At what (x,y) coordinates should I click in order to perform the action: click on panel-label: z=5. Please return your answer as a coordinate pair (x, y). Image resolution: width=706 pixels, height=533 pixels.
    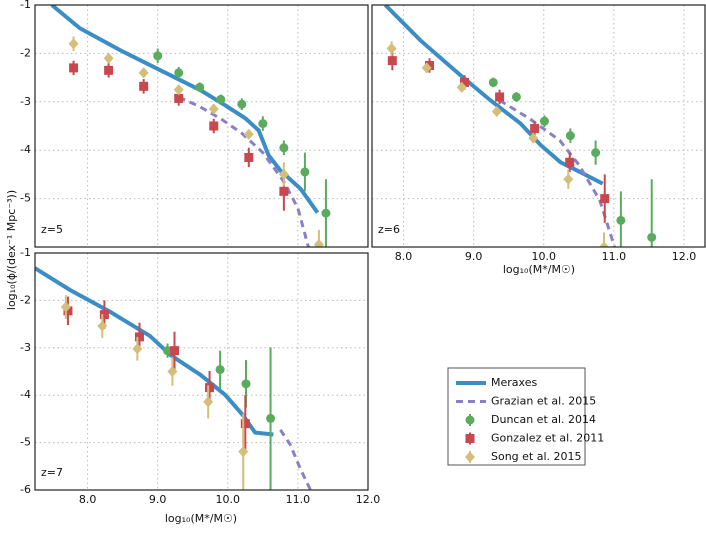
    Looking at the image, I should click on (52, 229).